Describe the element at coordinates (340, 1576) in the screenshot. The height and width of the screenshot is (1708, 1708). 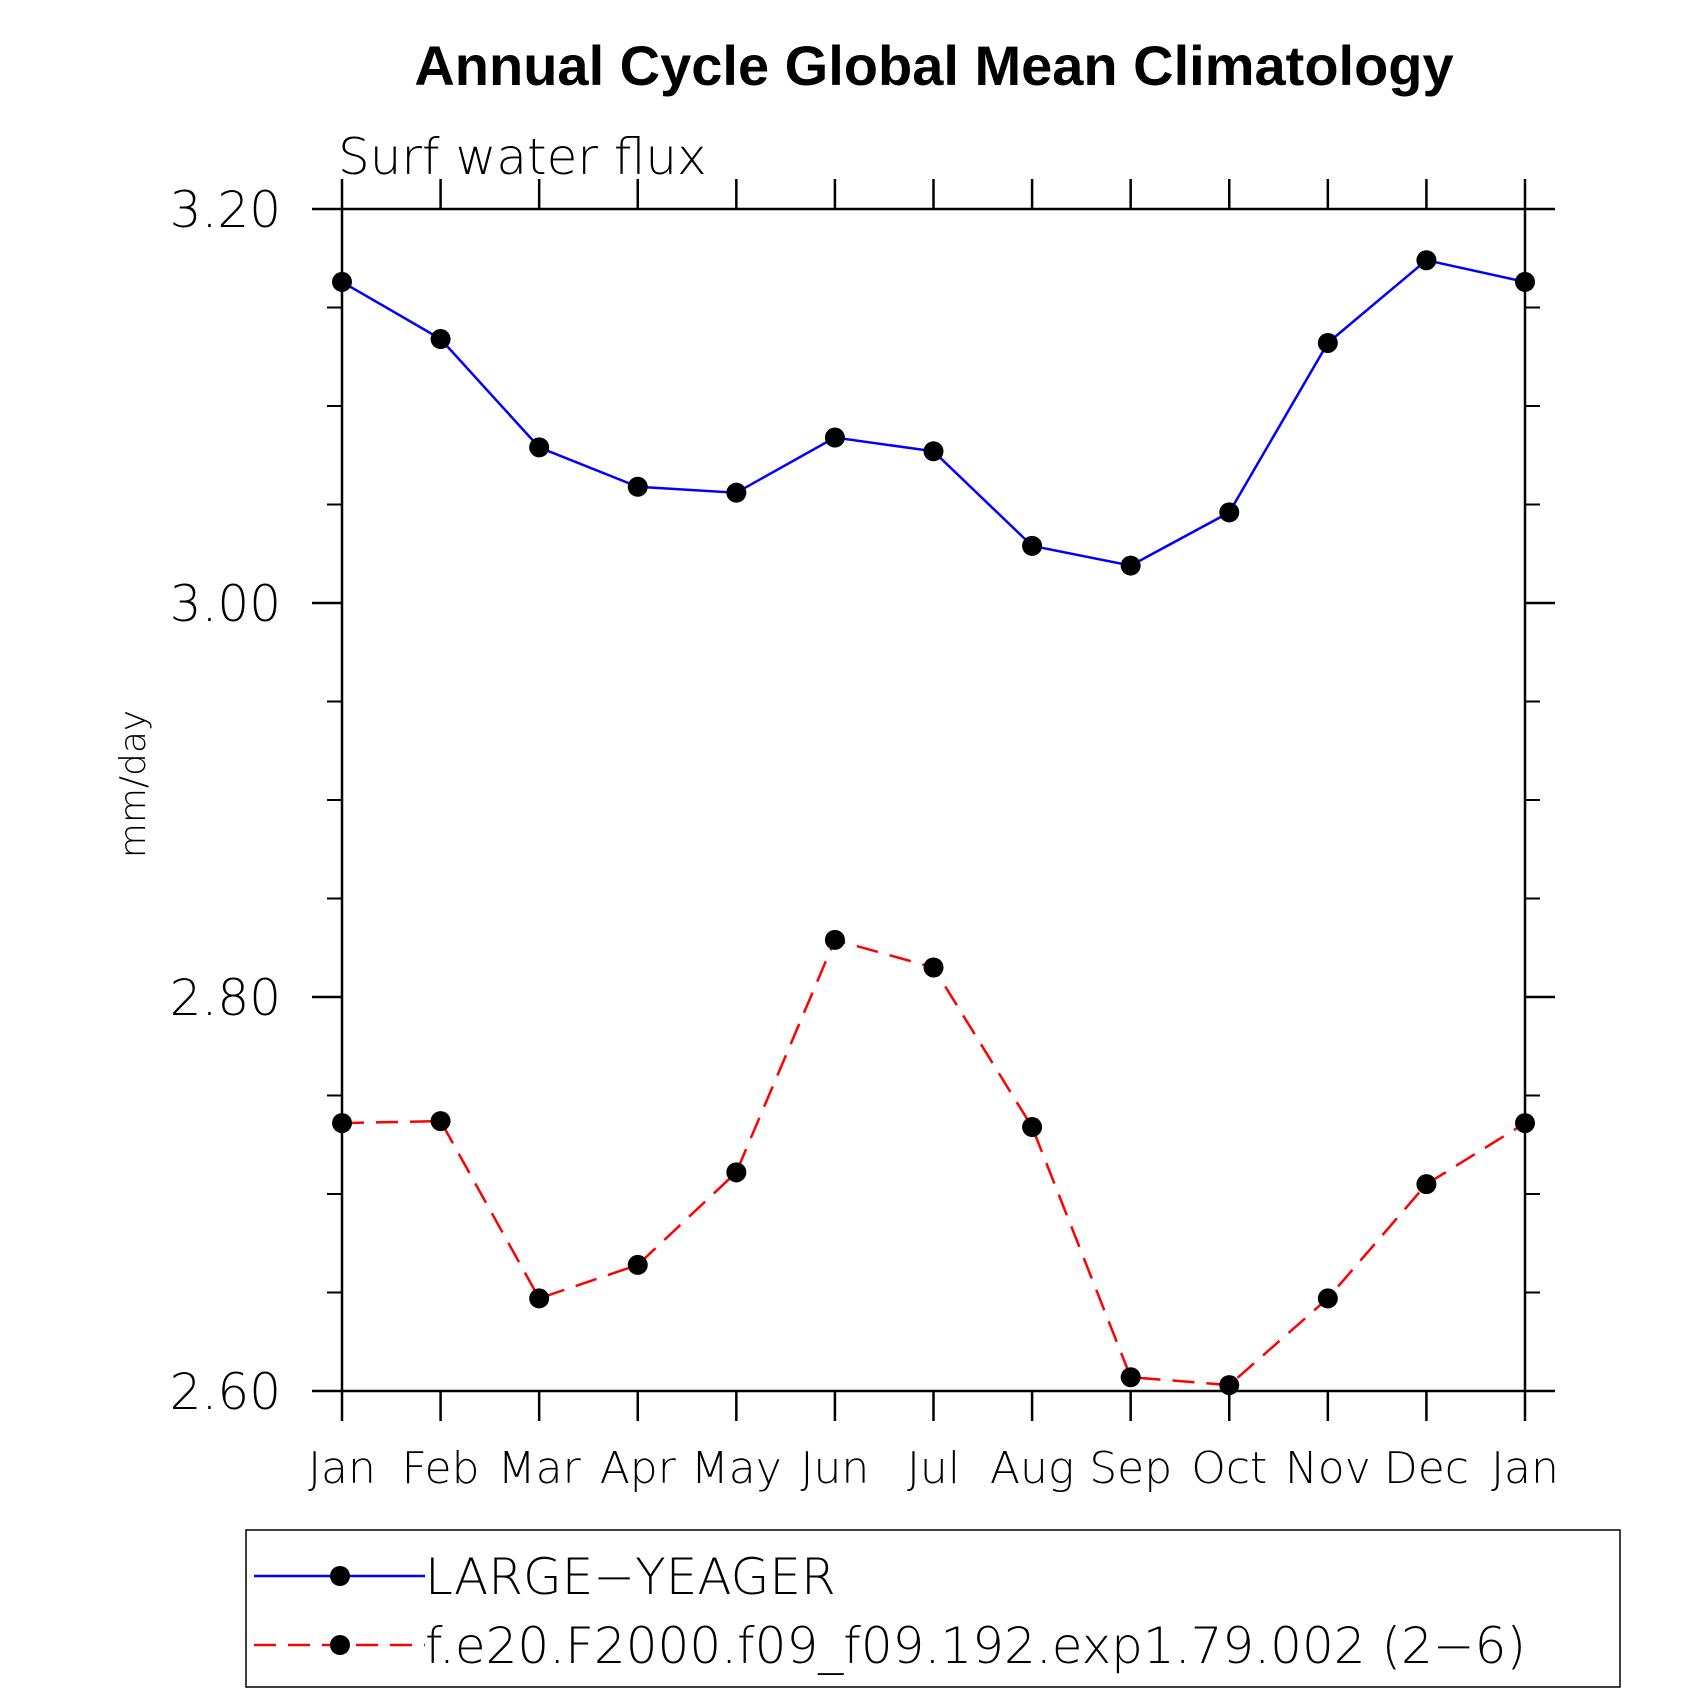
I see `legend-marker-large-yeager` at that location.